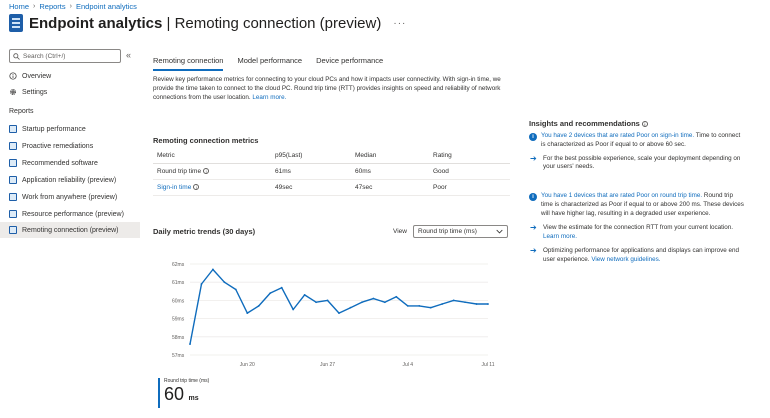 Image resolution: width=770 pixels, height=418 pixels. I want to click on x-tick-label: Jun 20, so click(247, 365).